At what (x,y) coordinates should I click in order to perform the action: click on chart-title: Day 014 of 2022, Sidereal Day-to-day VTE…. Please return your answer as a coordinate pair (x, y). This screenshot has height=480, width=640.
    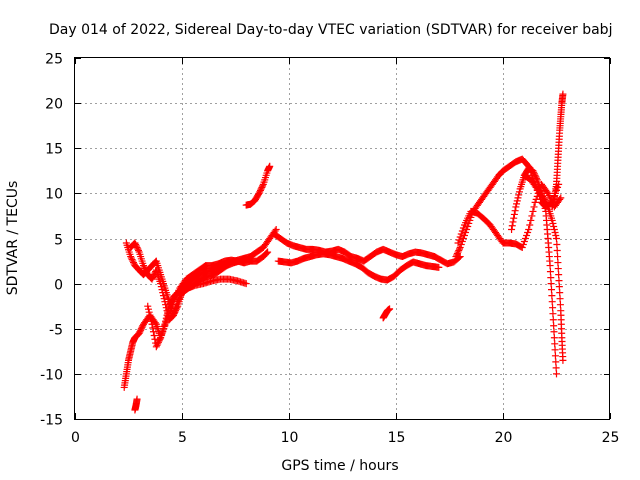
    Looking at the image, I should click on (330, 30).